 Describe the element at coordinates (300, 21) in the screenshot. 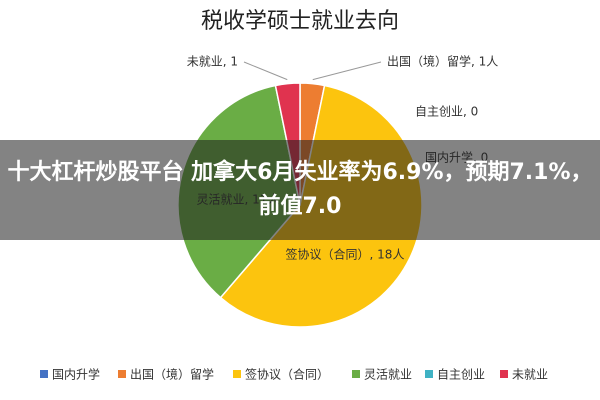

I see `chart-title: 税收学硕士就业去向` at that location.